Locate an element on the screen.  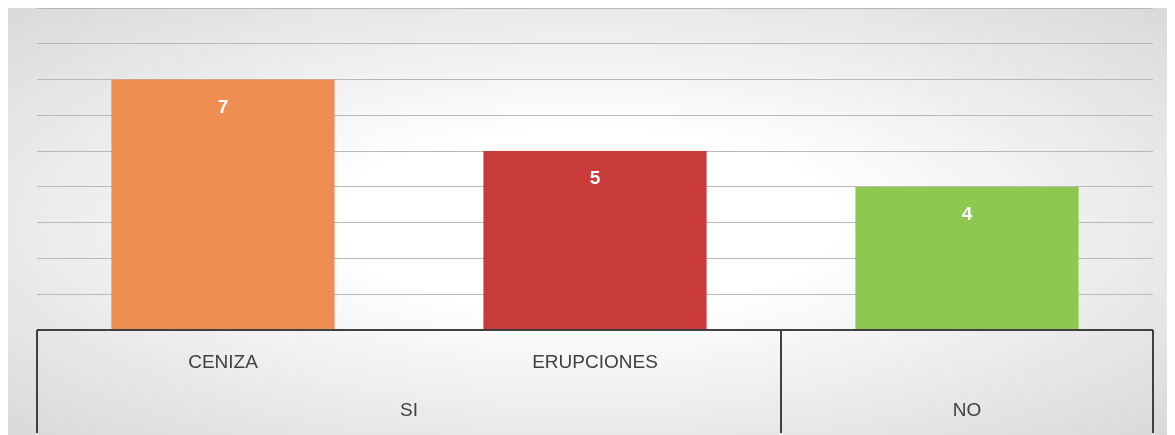
x-tick-label: ERUPCIONES is located at coordinates (595, 362).